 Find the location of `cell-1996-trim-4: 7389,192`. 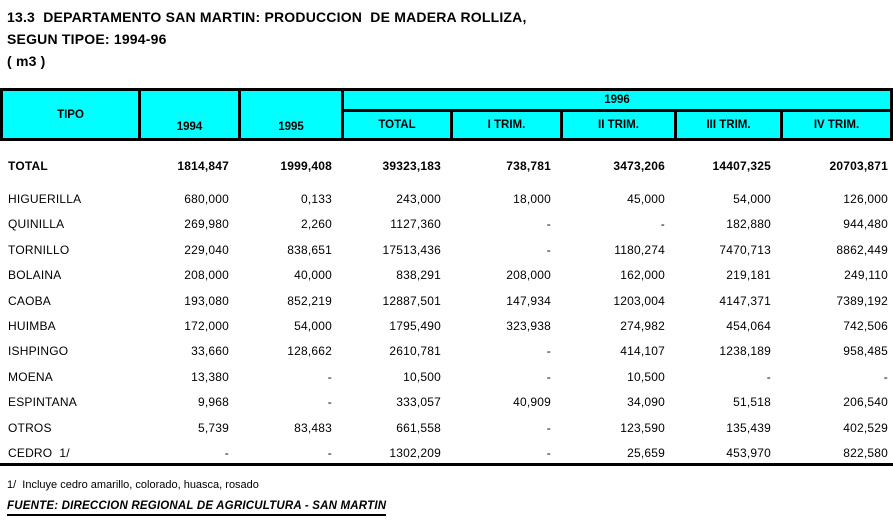

cell-1996-trim-4: 7389,192 is located at coordinates (862, 300).